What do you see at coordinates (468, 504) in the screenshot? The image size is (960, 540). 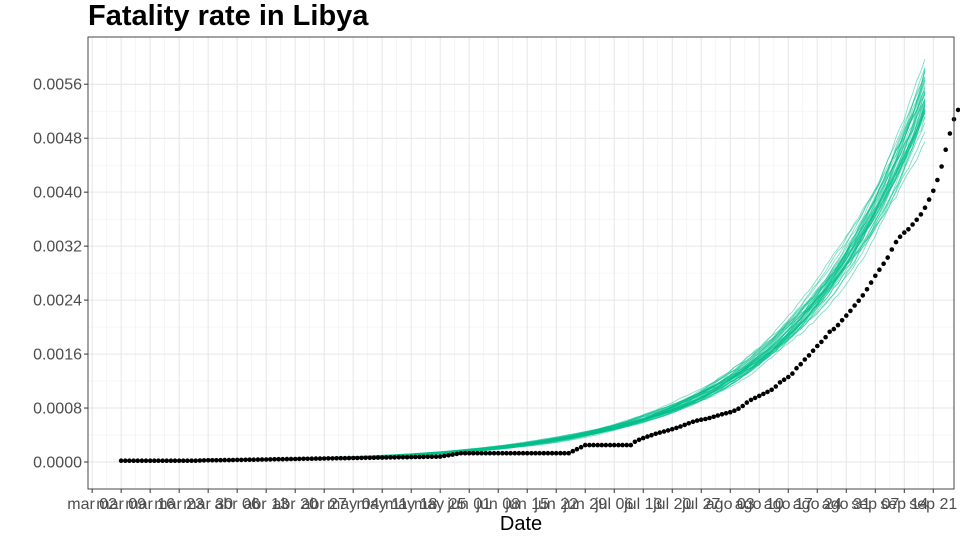 I see `x-tick-label: jun 01` at bounding box center [468, 504].